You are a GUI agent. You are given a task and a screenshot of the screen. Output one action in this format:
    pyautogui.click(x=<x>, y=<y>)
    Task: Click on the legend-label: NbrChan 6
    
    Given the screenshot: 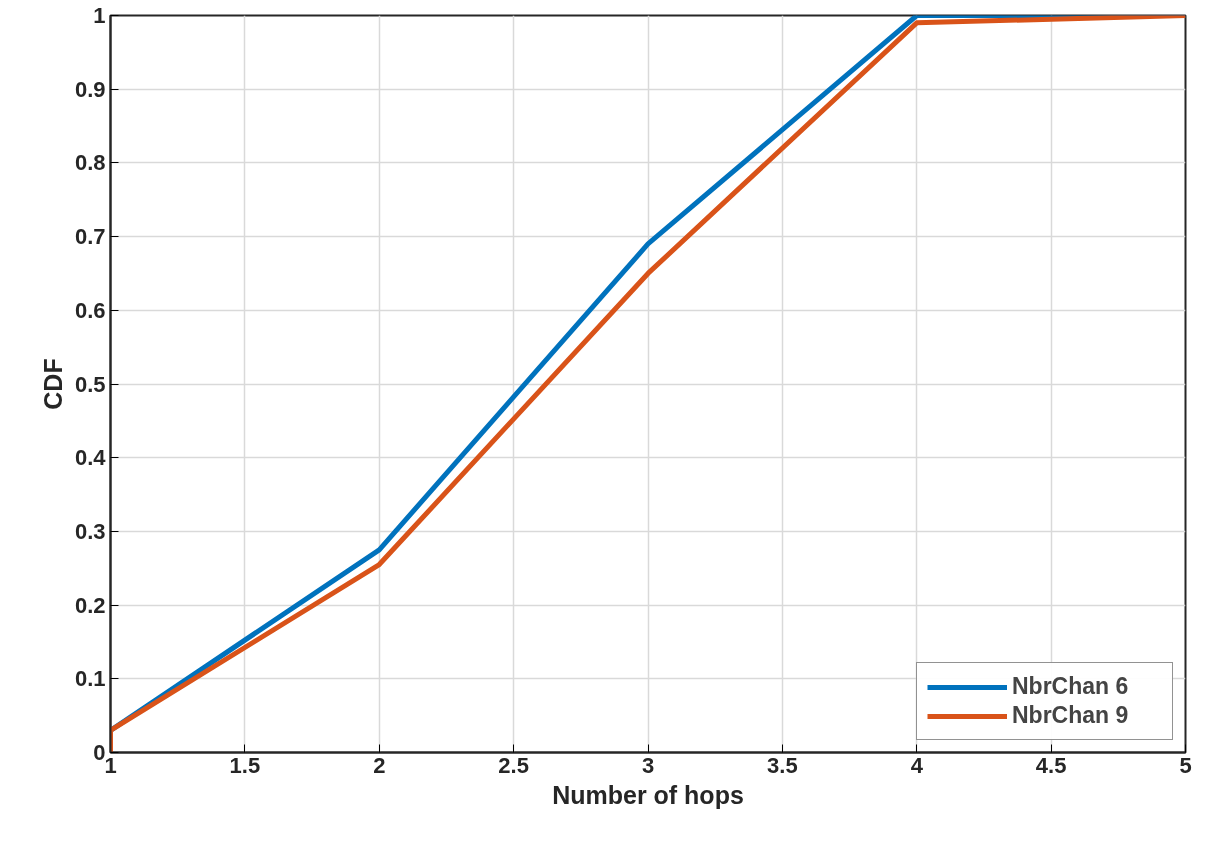 What is the action you would take?
    pyautogui.click(x=1071, y=686)
    